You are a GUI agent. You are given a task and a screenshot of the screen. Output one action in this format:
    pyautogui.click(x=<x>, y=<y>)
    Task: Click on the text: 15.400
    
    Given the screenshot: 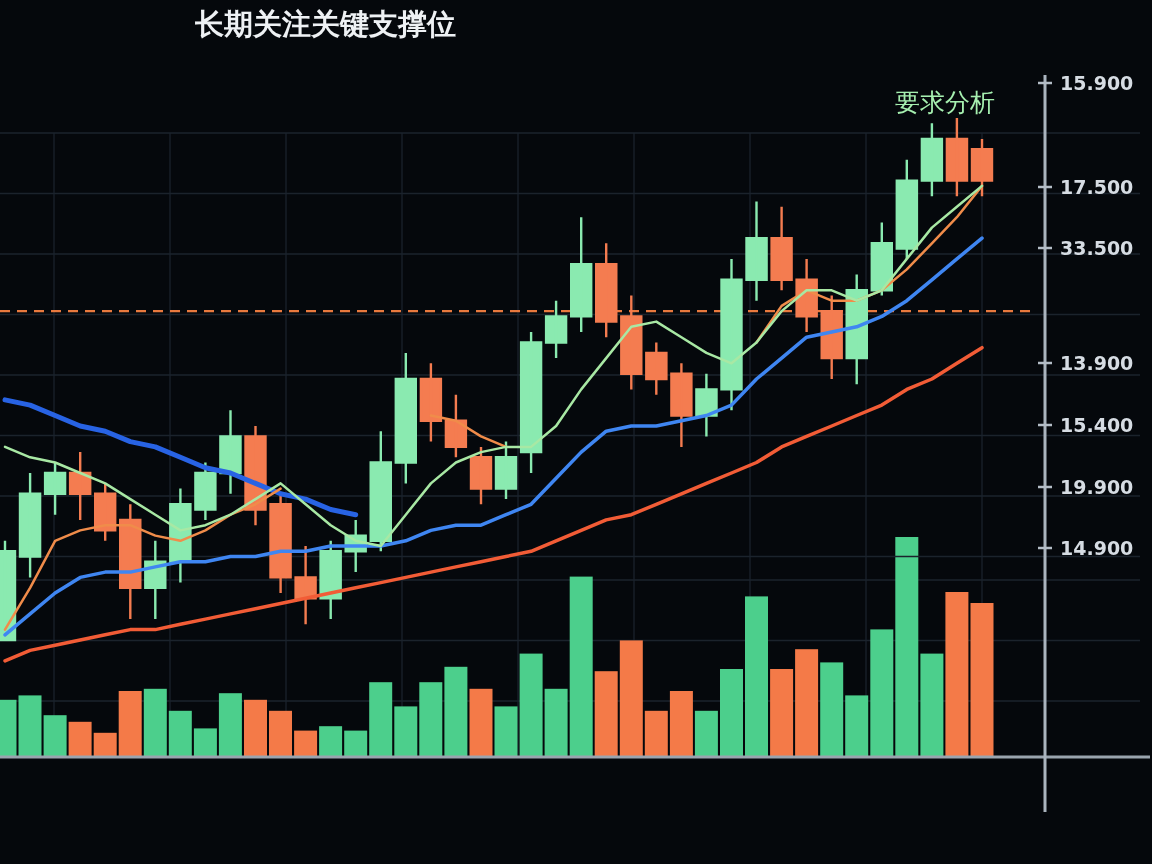 What is the action you would take?
    pyautogui.click(x=1097, y=425)
    